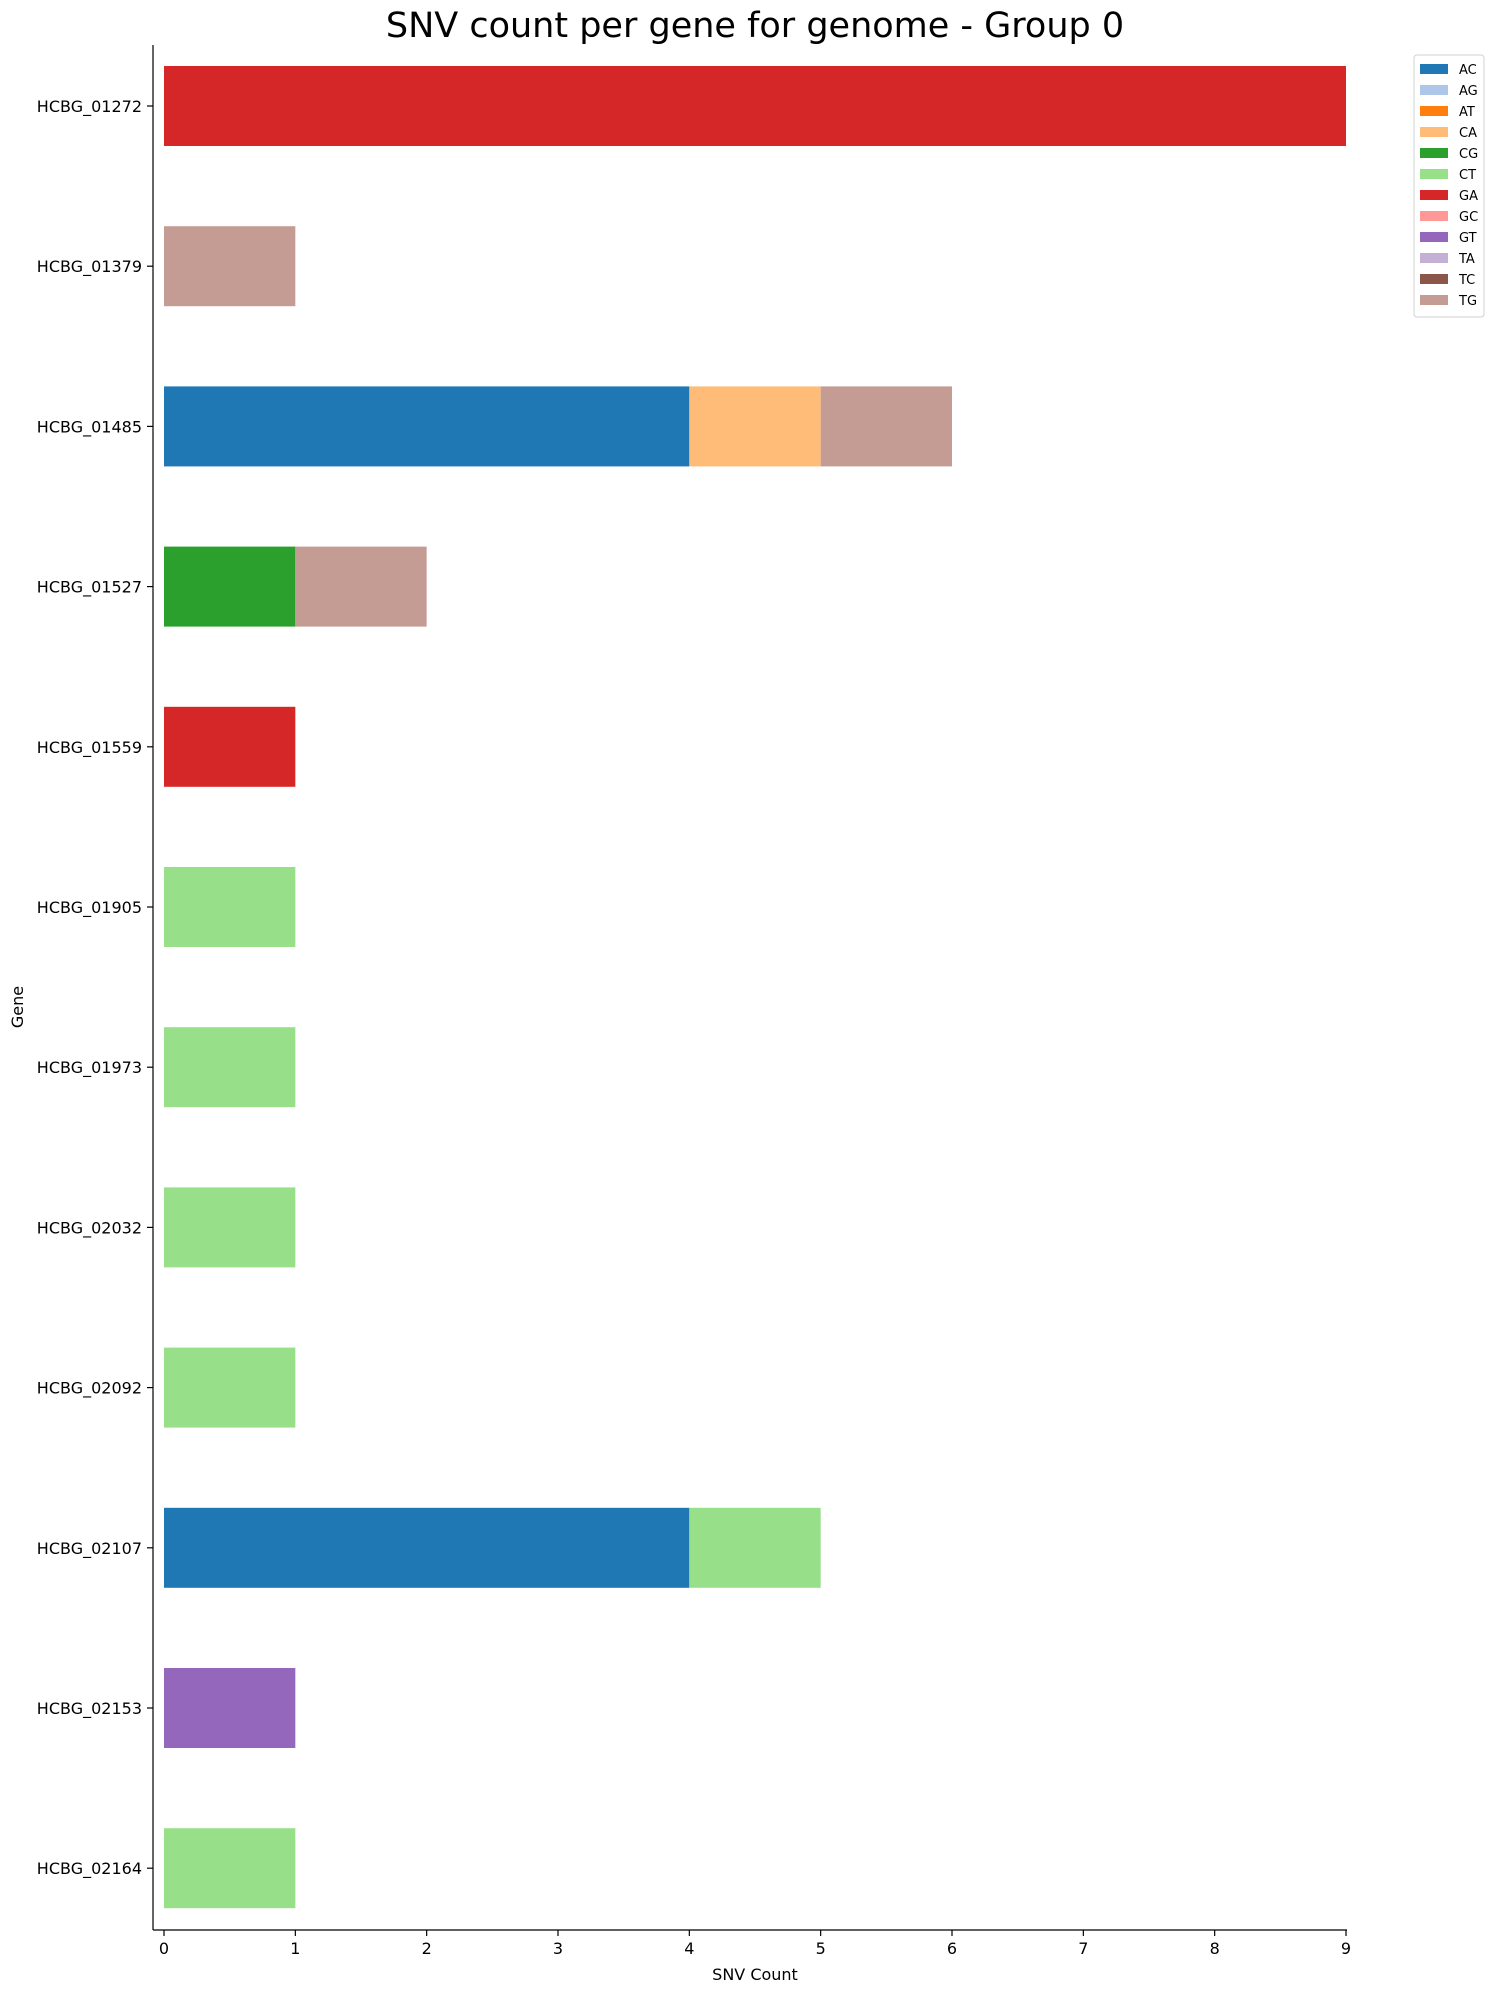  What do you see at coordinates (558, 1948) in the screenshot?
I see `x-tick-label: 3` at bounding box center [558, 1948].